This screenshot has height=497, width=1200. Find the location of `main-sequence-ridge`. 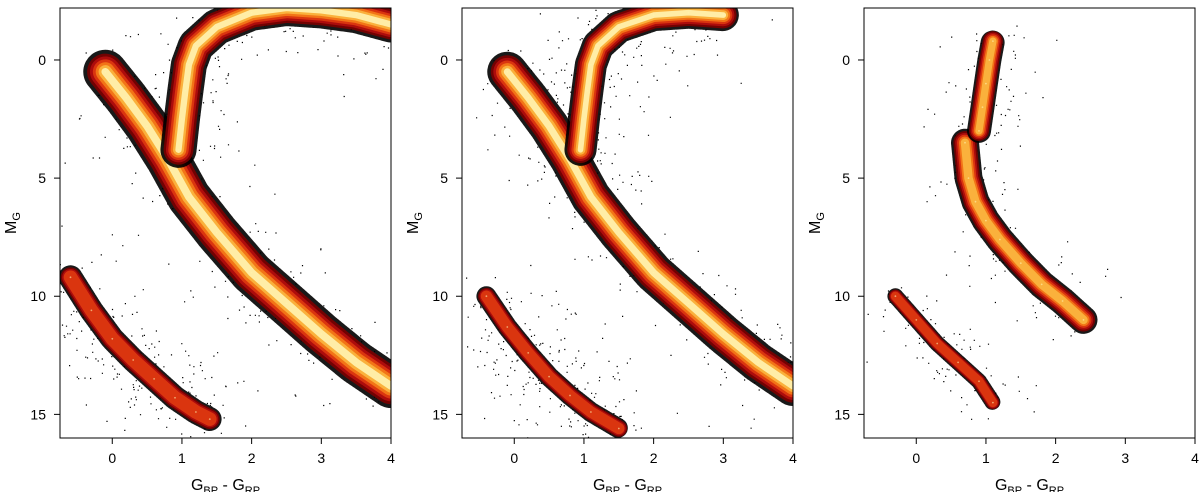

main-sequence-ridge is located at coordinates (1024, 231).